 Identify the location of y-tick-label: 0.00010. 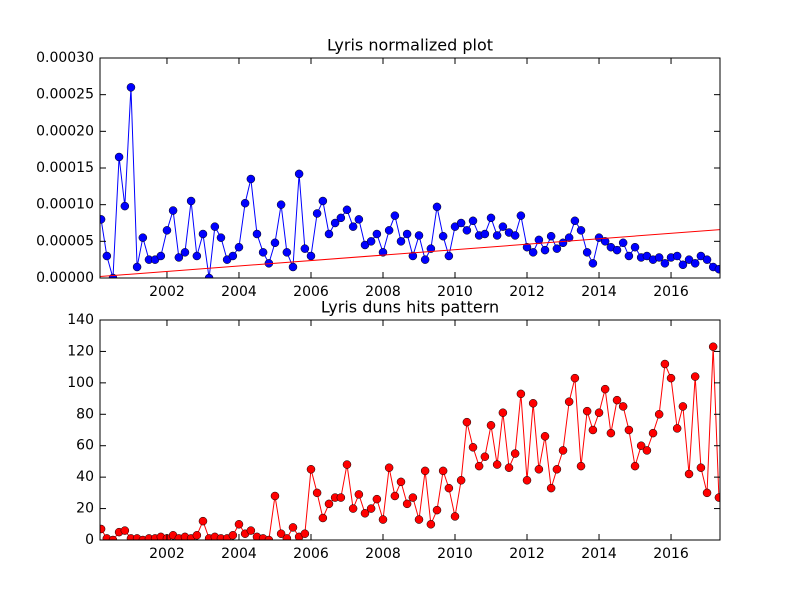
(65, 205).